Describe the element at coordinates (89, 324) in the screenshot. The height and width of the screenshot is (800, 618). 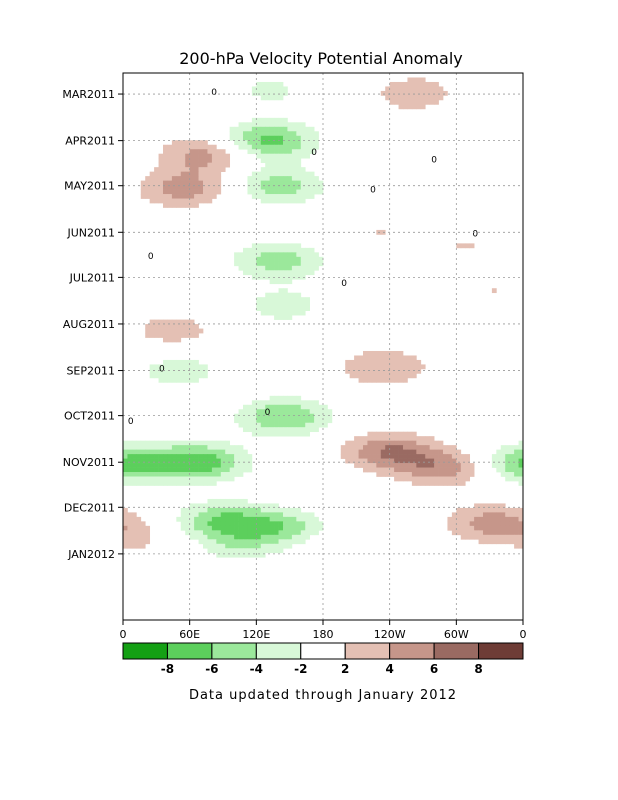
I see `y-tick-label: AUG2011` at that location.